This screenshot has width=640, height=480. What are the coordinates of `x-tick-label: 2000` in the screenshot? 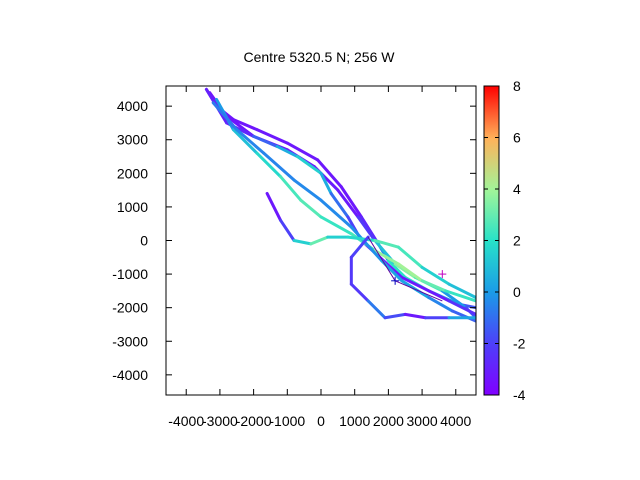 It's located at (388, 421).